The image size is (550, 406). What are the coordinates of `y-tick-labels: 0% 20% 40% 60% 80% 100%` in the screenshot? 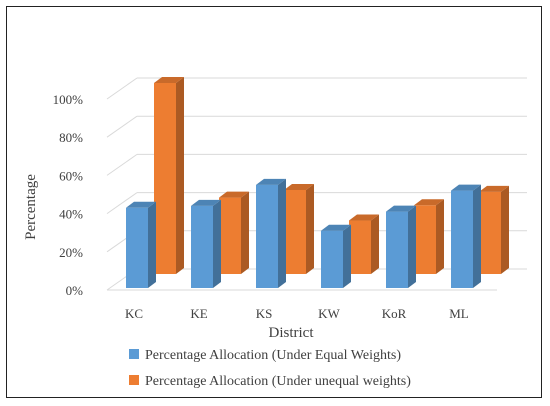 It's located at (68, 195).